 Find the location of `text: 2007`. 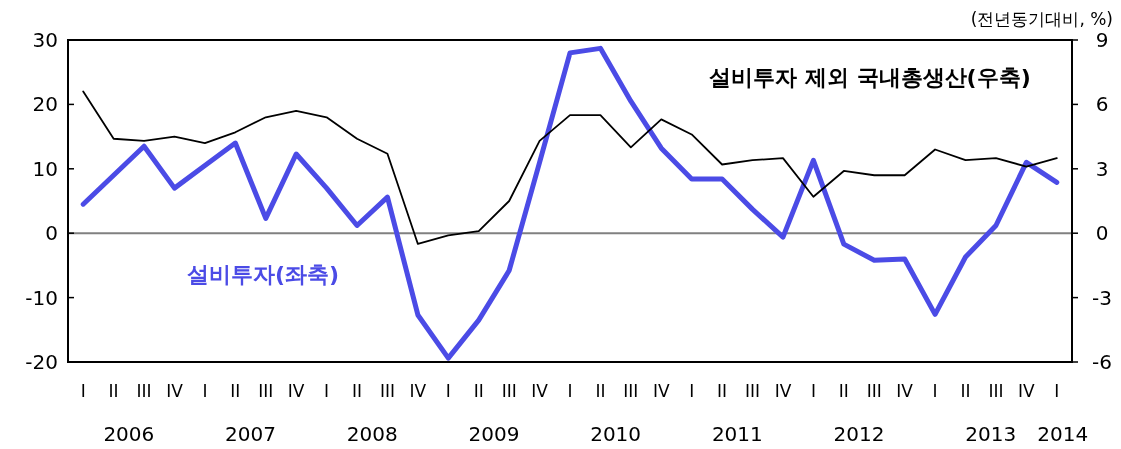

text: 2007 is located at coordinates (250, 434).